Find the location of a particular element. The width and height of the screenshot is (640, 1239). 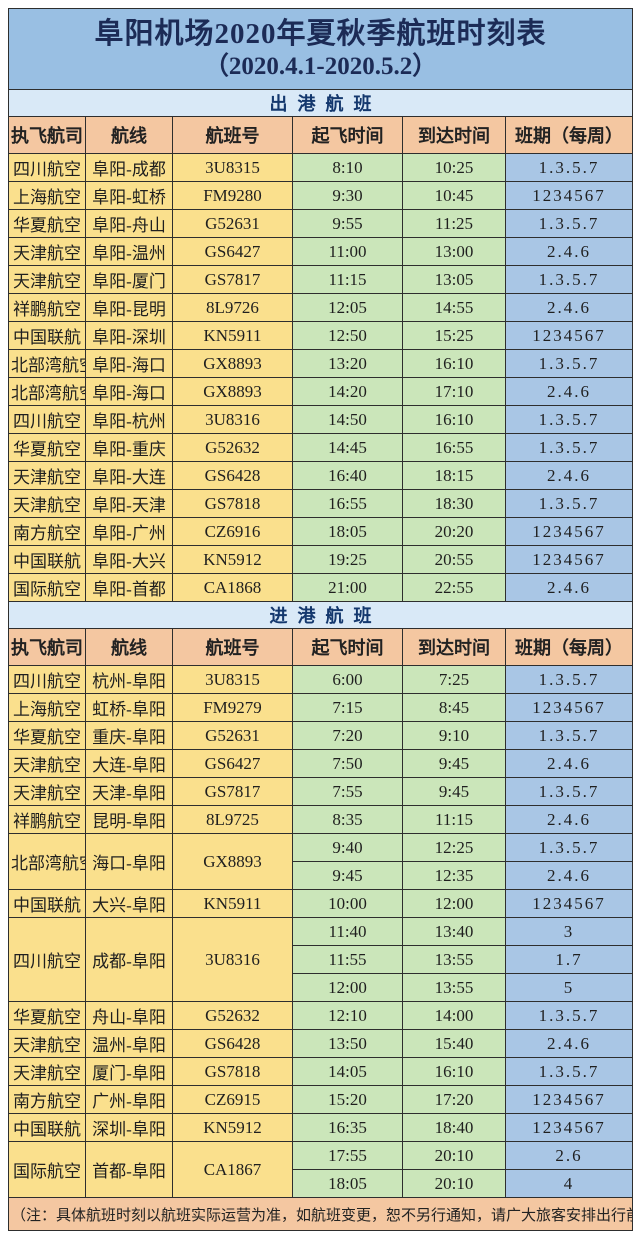

cell-arrival-time: 9:10 is located at coordinates (454, 735).